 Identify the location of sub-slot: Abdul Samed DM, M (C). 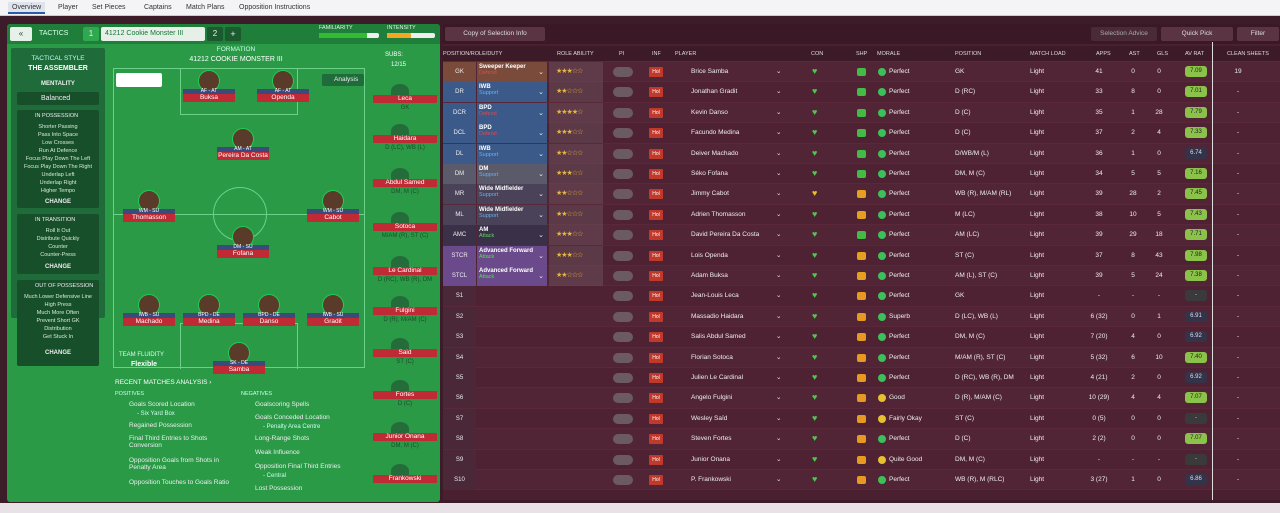
(405, 182).